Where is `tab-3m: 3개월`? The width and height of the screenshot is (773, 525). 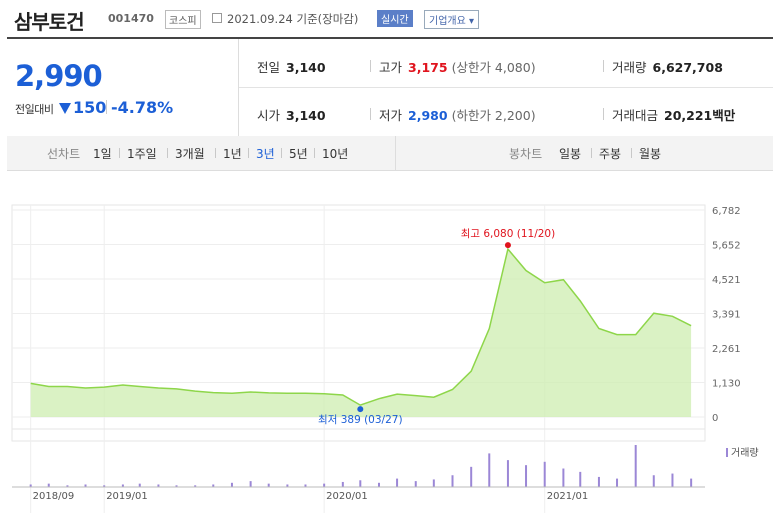
tab-3m: 3개월 is located at coordinates (190, 153).